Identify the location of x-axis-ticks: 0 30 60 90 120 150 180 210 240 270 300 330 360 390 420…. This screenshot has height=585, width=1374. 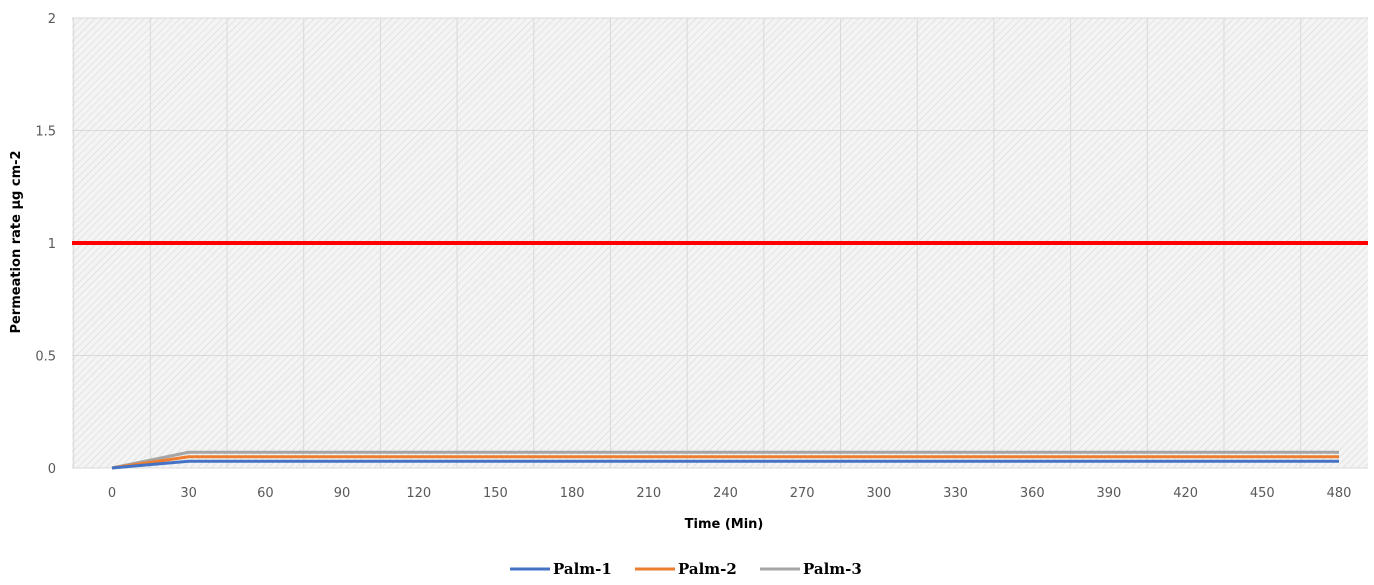
(730, 493).